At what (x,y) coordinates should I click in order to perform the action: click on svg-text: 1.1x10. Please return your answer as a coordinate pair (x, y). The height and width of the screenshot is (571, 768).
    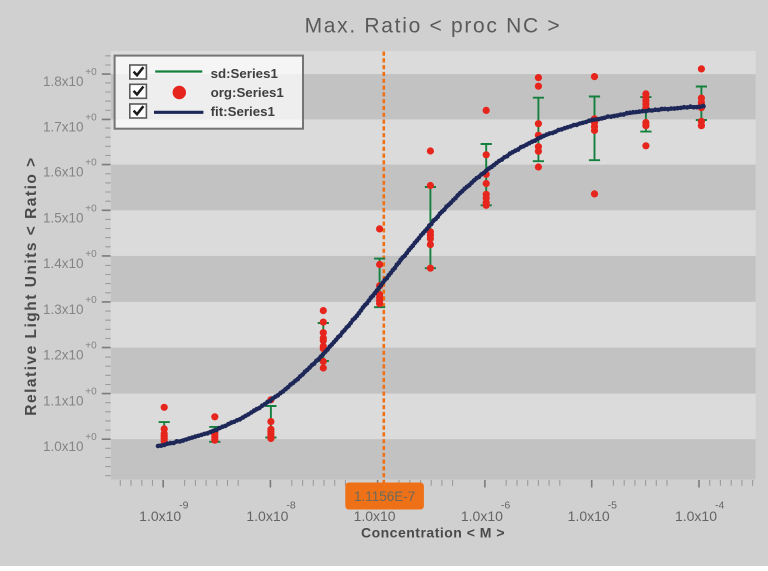
    Looking at the image, I should click on (63, 401).